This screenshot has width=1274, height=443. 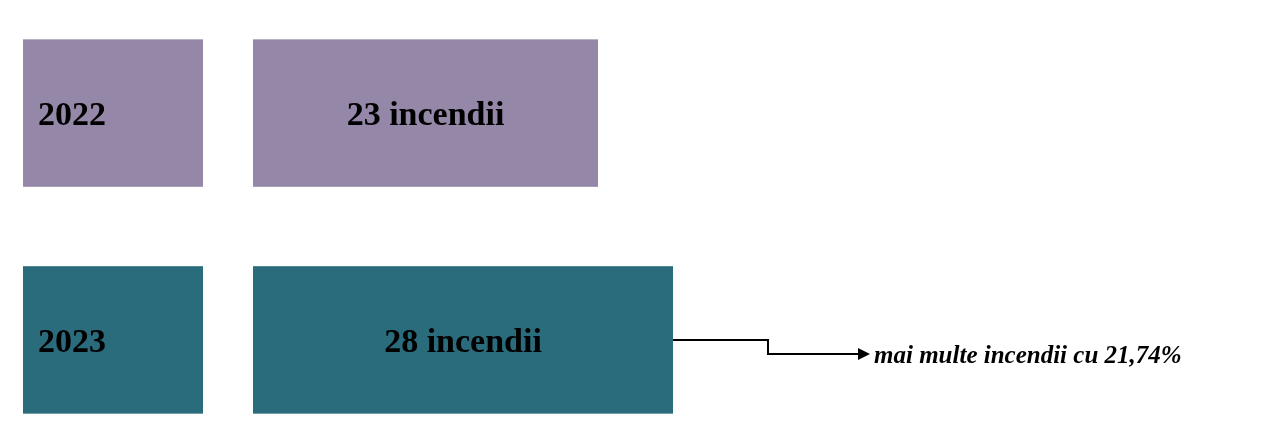 I want to click on text: mai multe incendii cu 21,74%, so click(x=1028, y=354).